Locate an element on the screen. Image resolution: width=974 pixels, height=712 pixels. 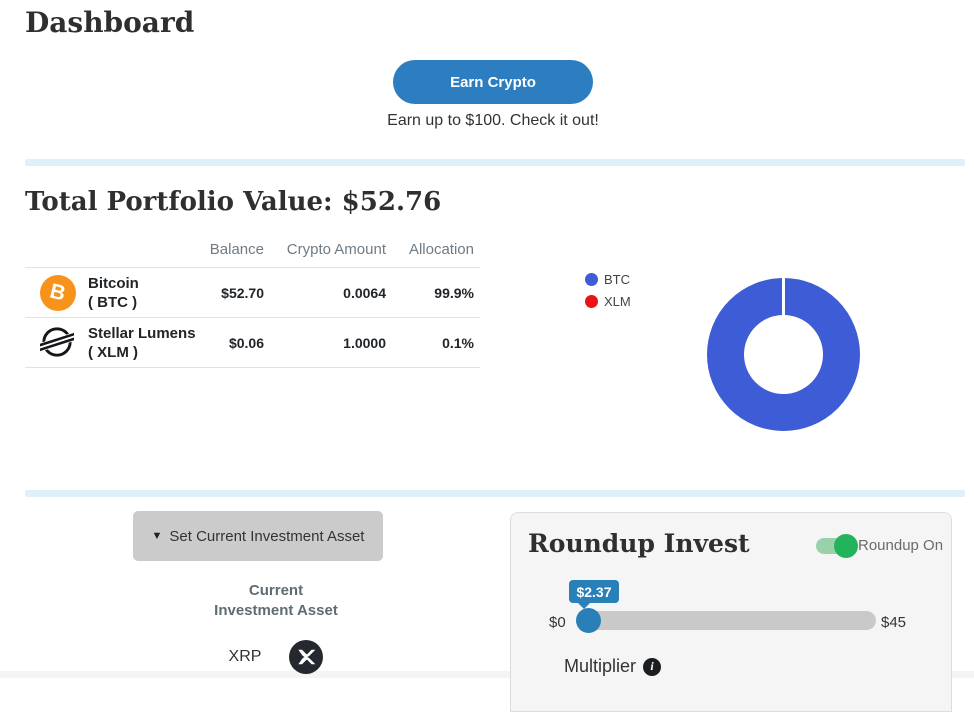
info-icon: i is located at coordinates (652, 666).